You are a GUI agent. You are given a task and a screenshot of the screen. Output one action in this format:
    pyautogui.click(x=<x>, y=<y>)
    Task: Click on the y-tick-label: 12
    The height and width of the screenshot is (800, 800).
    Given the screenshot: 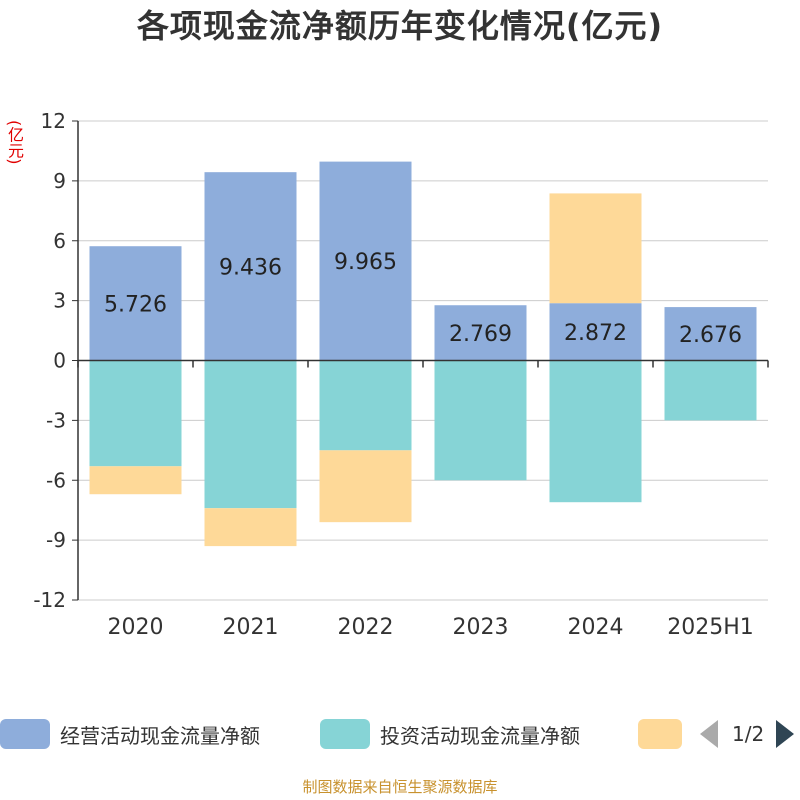 What is the action you would take?
    pyautogui.click(x=53, y=121)
    